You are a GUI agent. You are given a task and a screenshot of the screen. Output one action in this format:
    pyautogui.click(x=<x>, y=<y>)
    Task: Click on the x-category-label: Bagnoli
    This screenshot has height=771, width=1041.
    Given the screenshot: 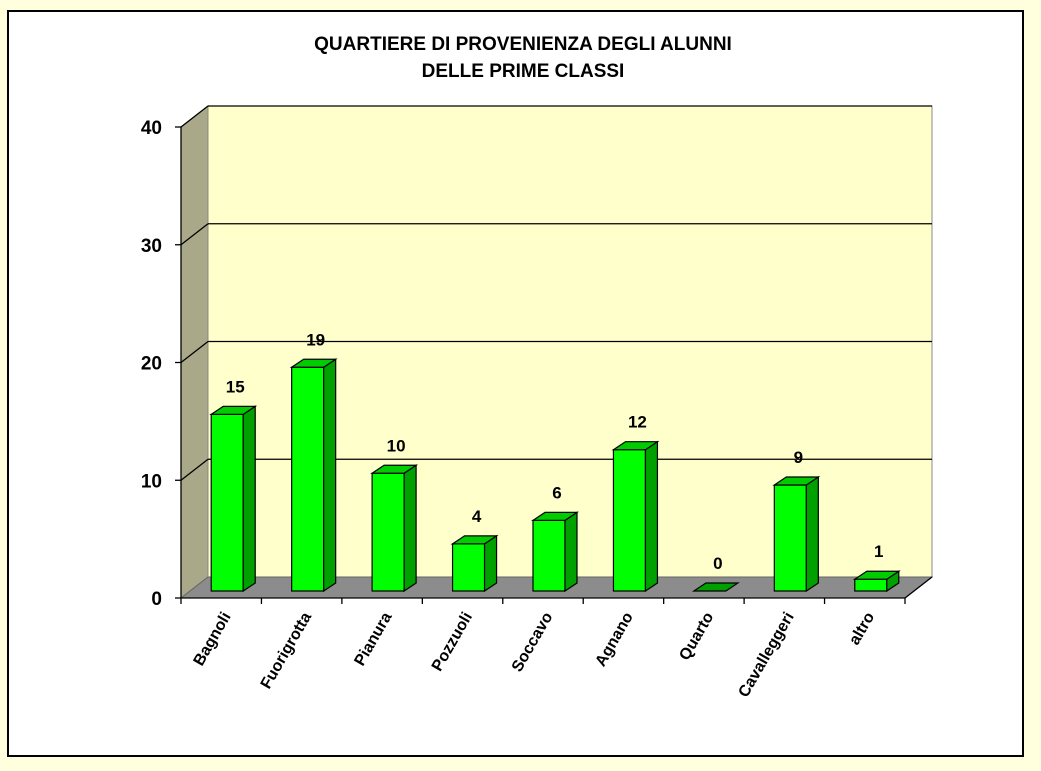 What is the action you would take?
    pyautogui.click(x=213, y=639)
    